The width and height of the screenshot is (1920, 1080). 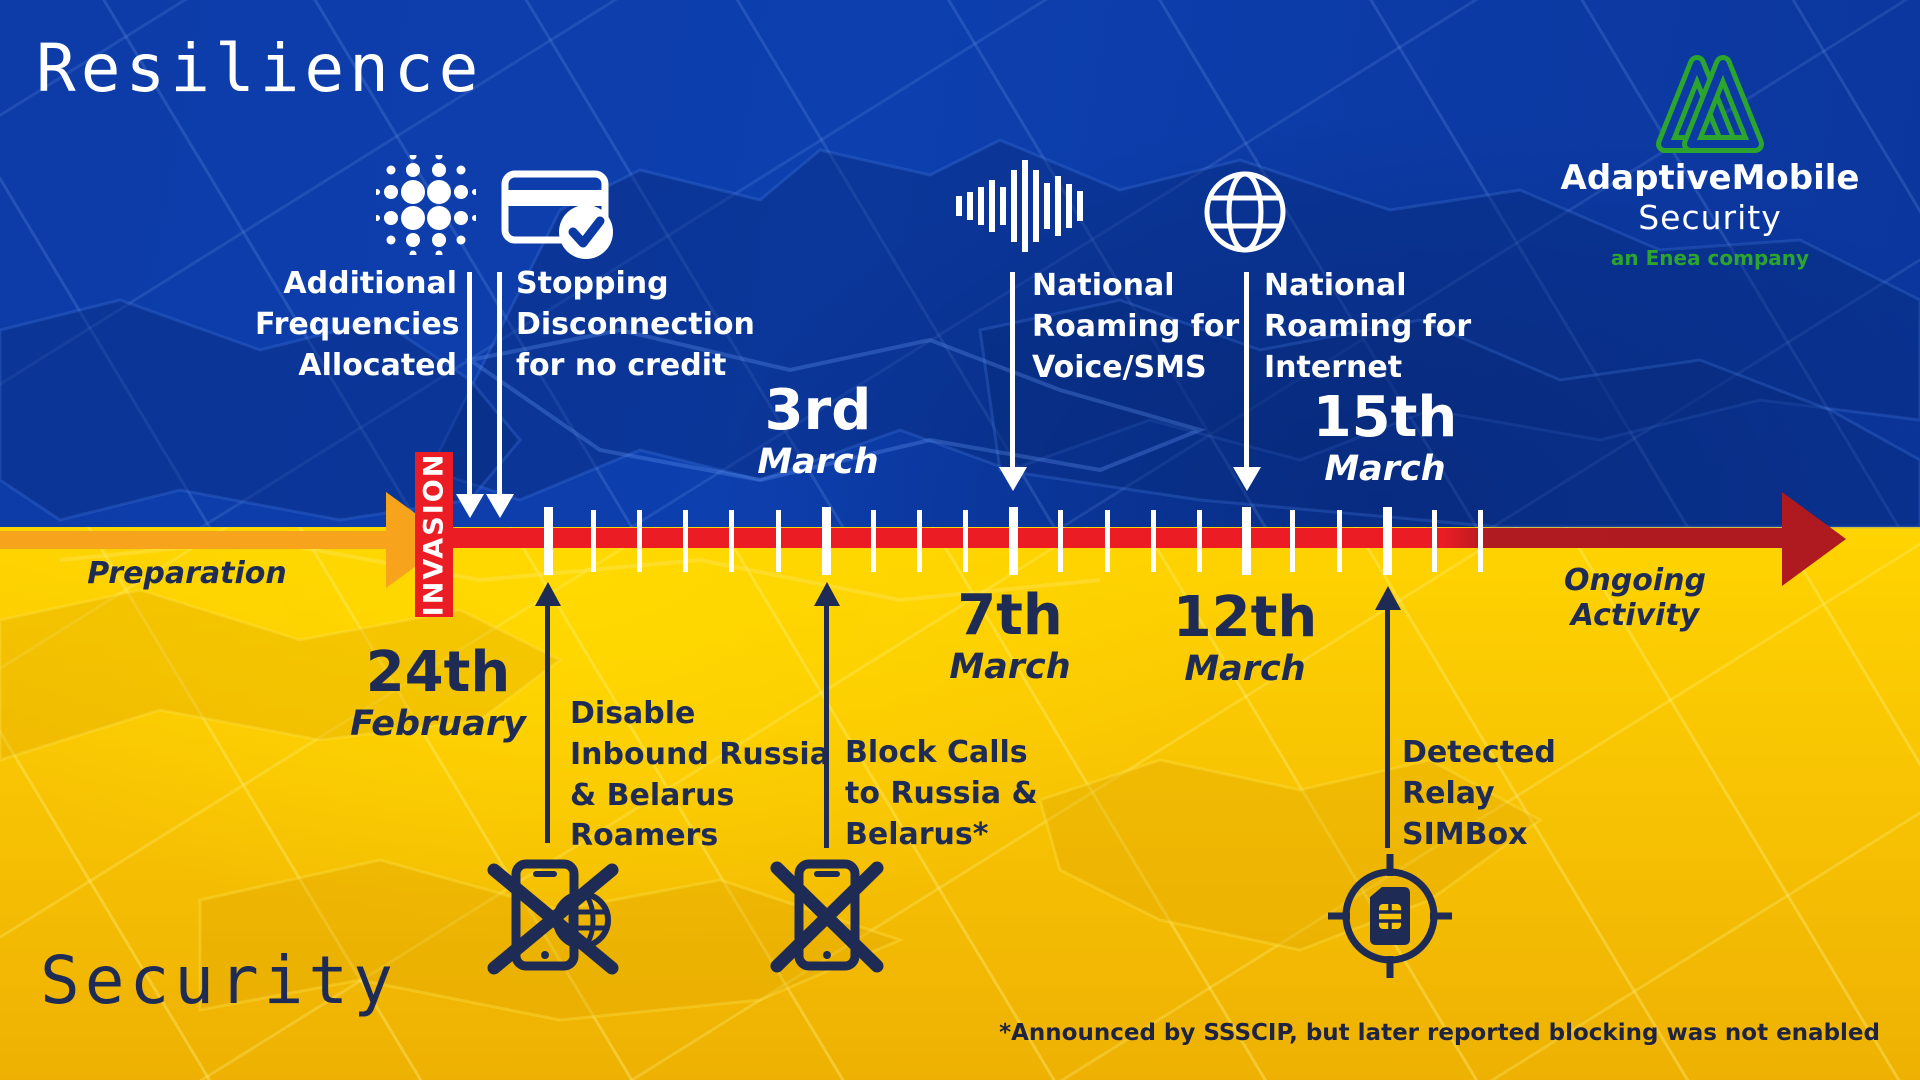 What do you see at coordinates (357, 324) in the screenshot?
I see `event-additional-frequencies: Additional Frequencies Allocated` at bounding box center [357, 324].